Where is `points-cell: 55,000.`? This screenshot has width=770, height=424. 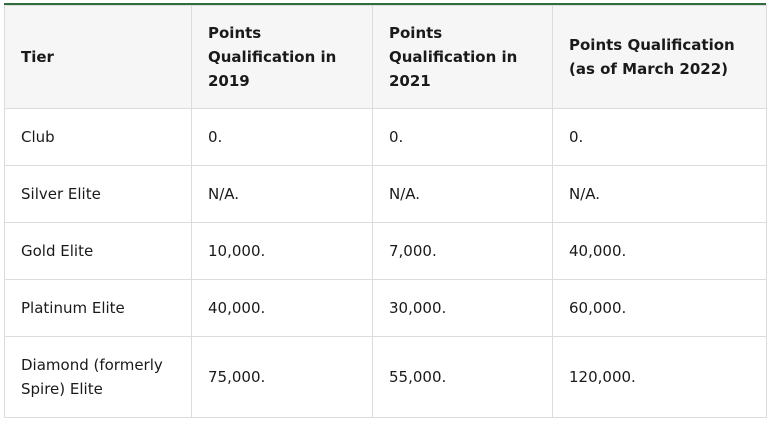 points-cell: 55,000. is located at coordinates (462, 377).